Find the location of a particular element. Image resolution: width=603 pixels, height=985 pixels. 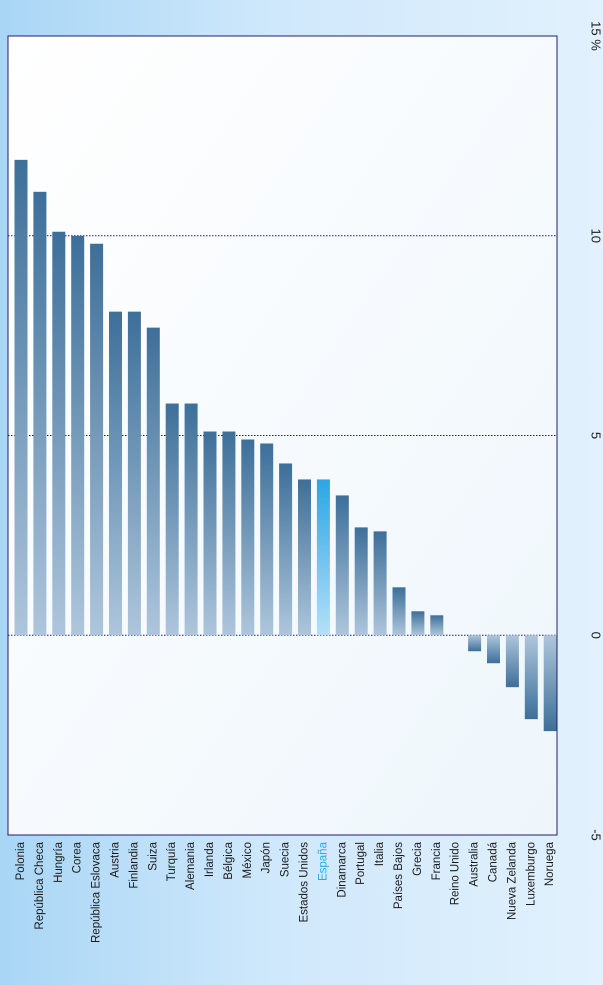

bar-república-checa is located at coordinates (40, 413).